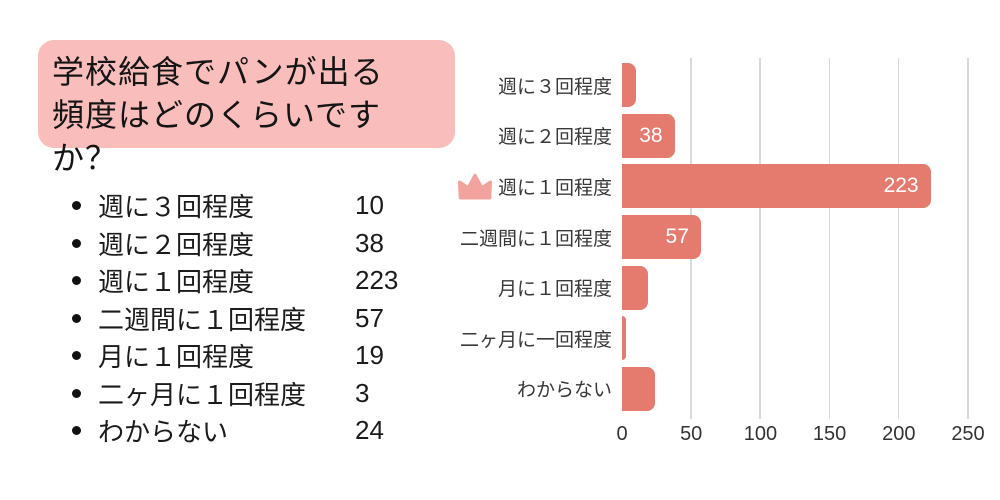  I want to click on bar-row: 二週間に１回程度 57, so click(714, 237).